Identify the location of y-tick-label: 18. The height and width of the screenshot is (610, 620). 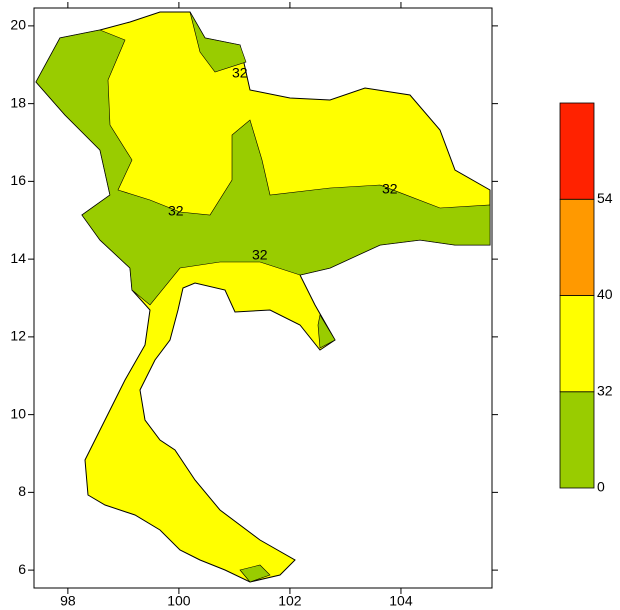
(18, 102).